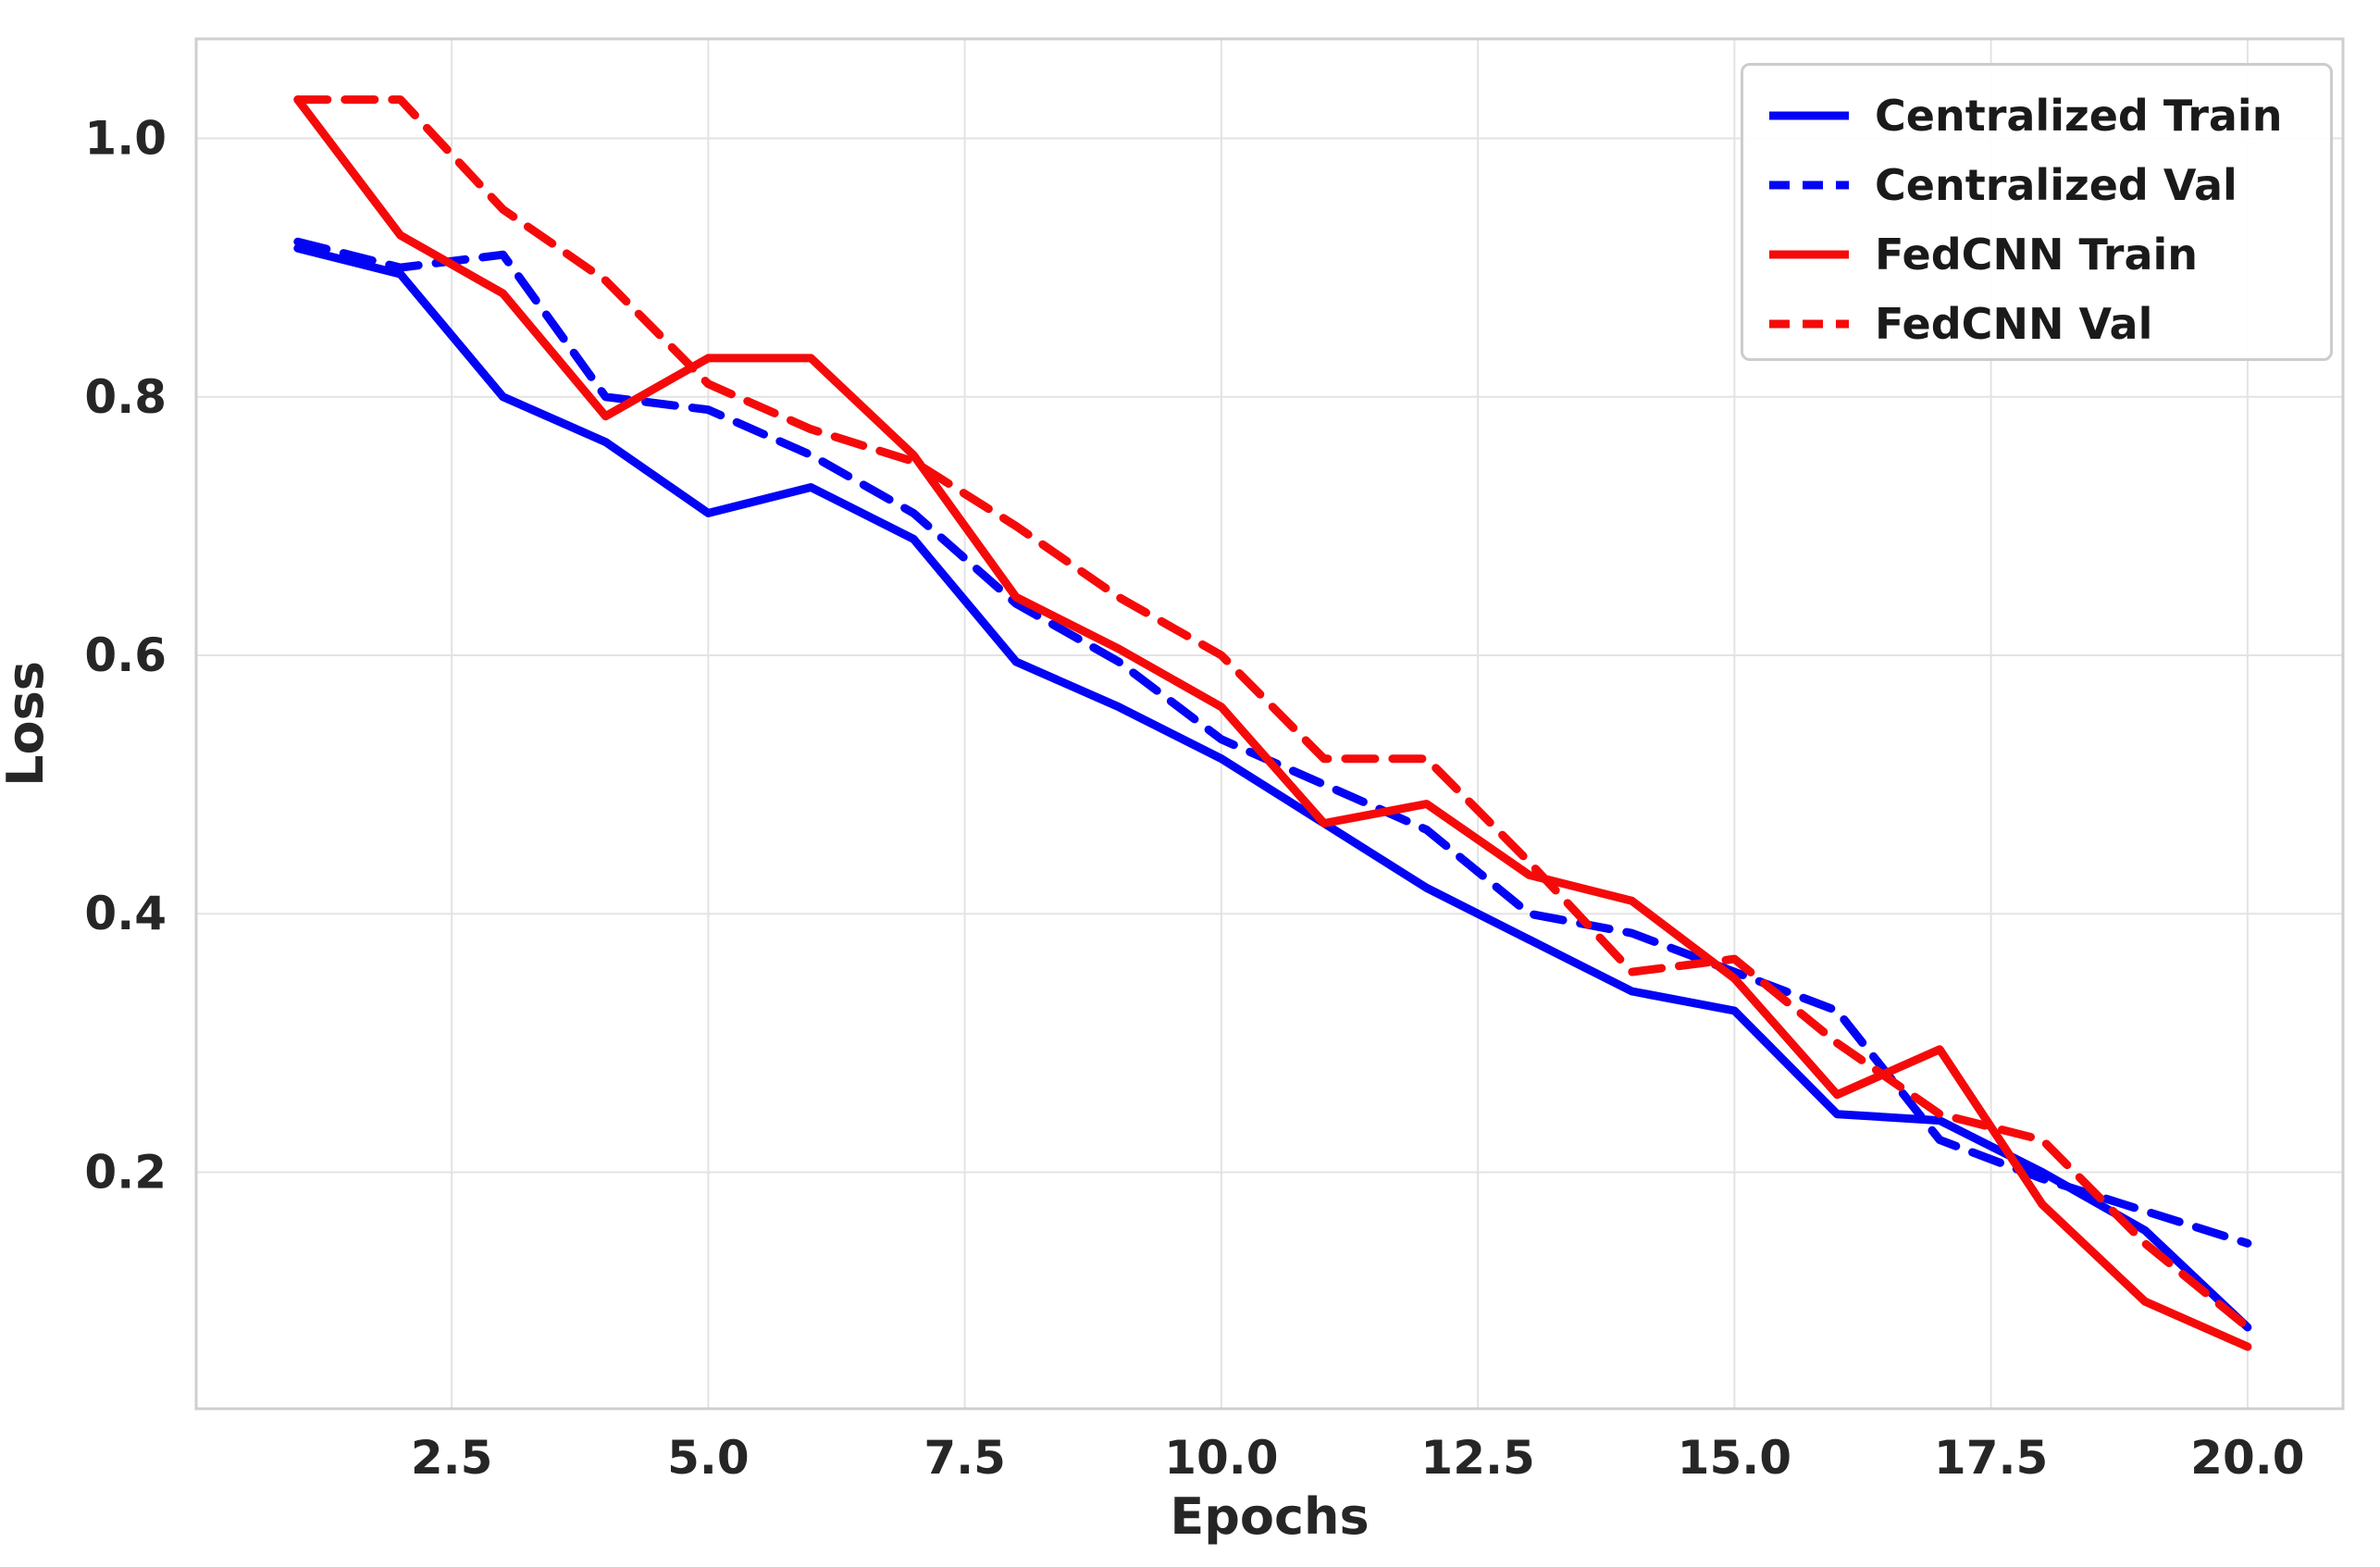 This screenshot has width=2380, height=1567. Describe the element at coordinates (125, 913) in the screenshot. I see `y-tick-label-0.4: 0.4` at that location.